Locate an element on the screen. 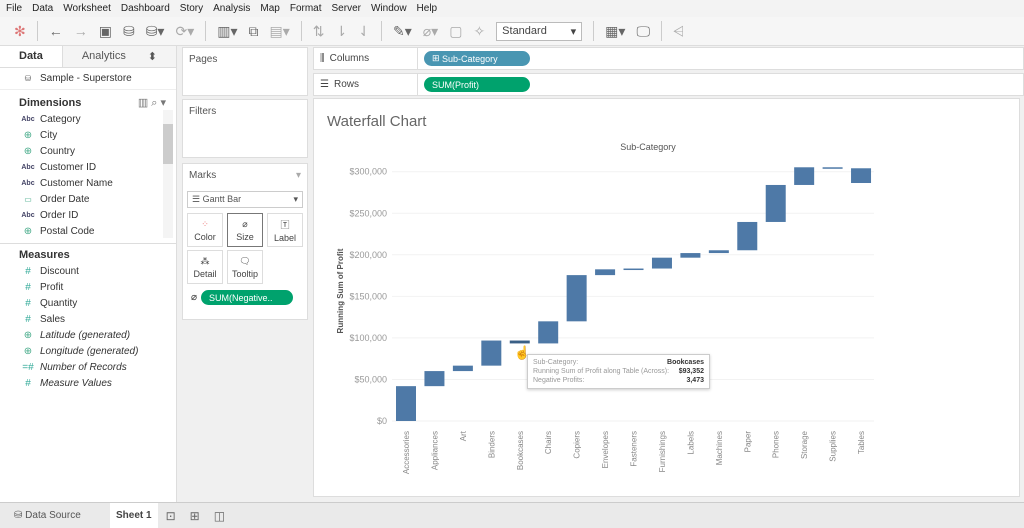  divider is located at coordinates (381, 31).